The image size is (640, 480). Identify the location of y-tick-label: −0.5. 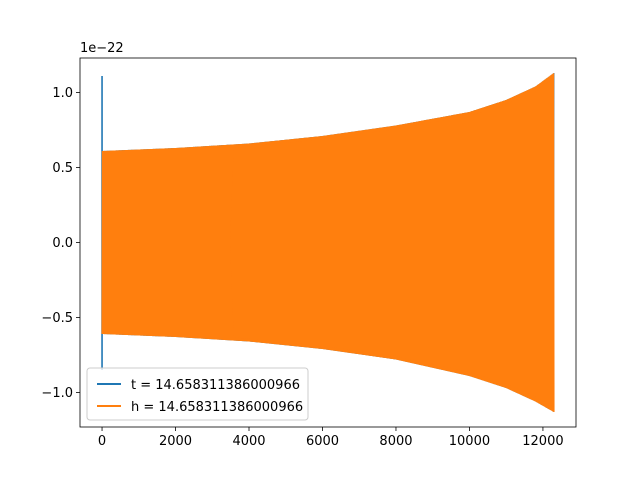
(57, 318).